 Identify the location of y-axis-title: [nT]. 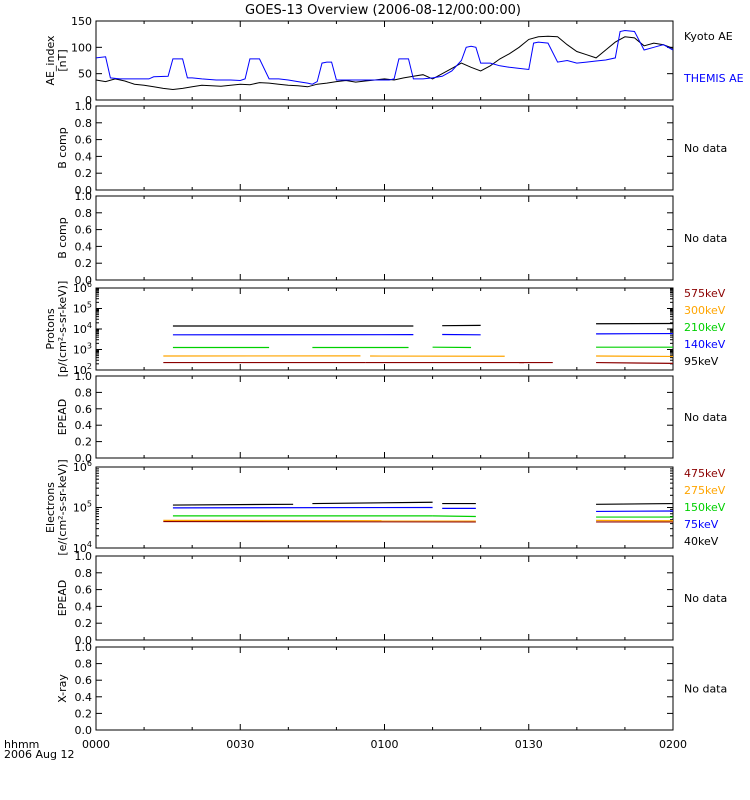
(62, 60).